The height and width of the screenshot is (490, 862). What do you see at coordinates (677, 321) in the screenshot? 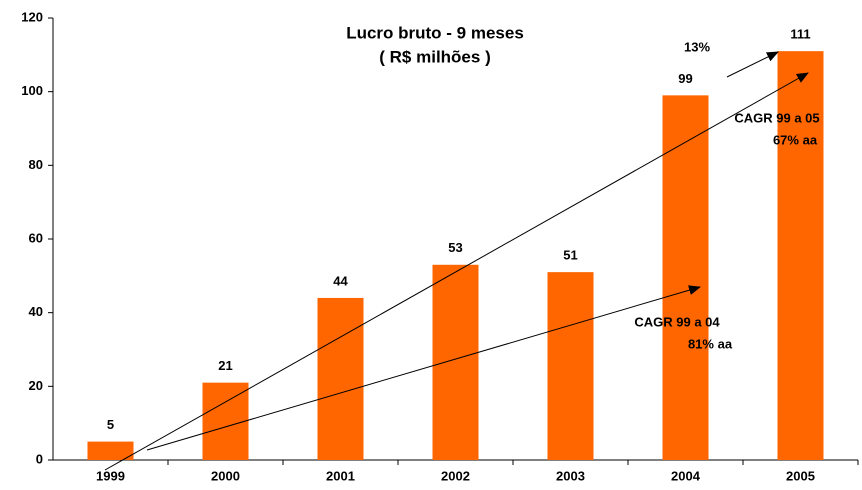
I see `annotation: CAGR 99 a 04` at bounding box center [677, 321].